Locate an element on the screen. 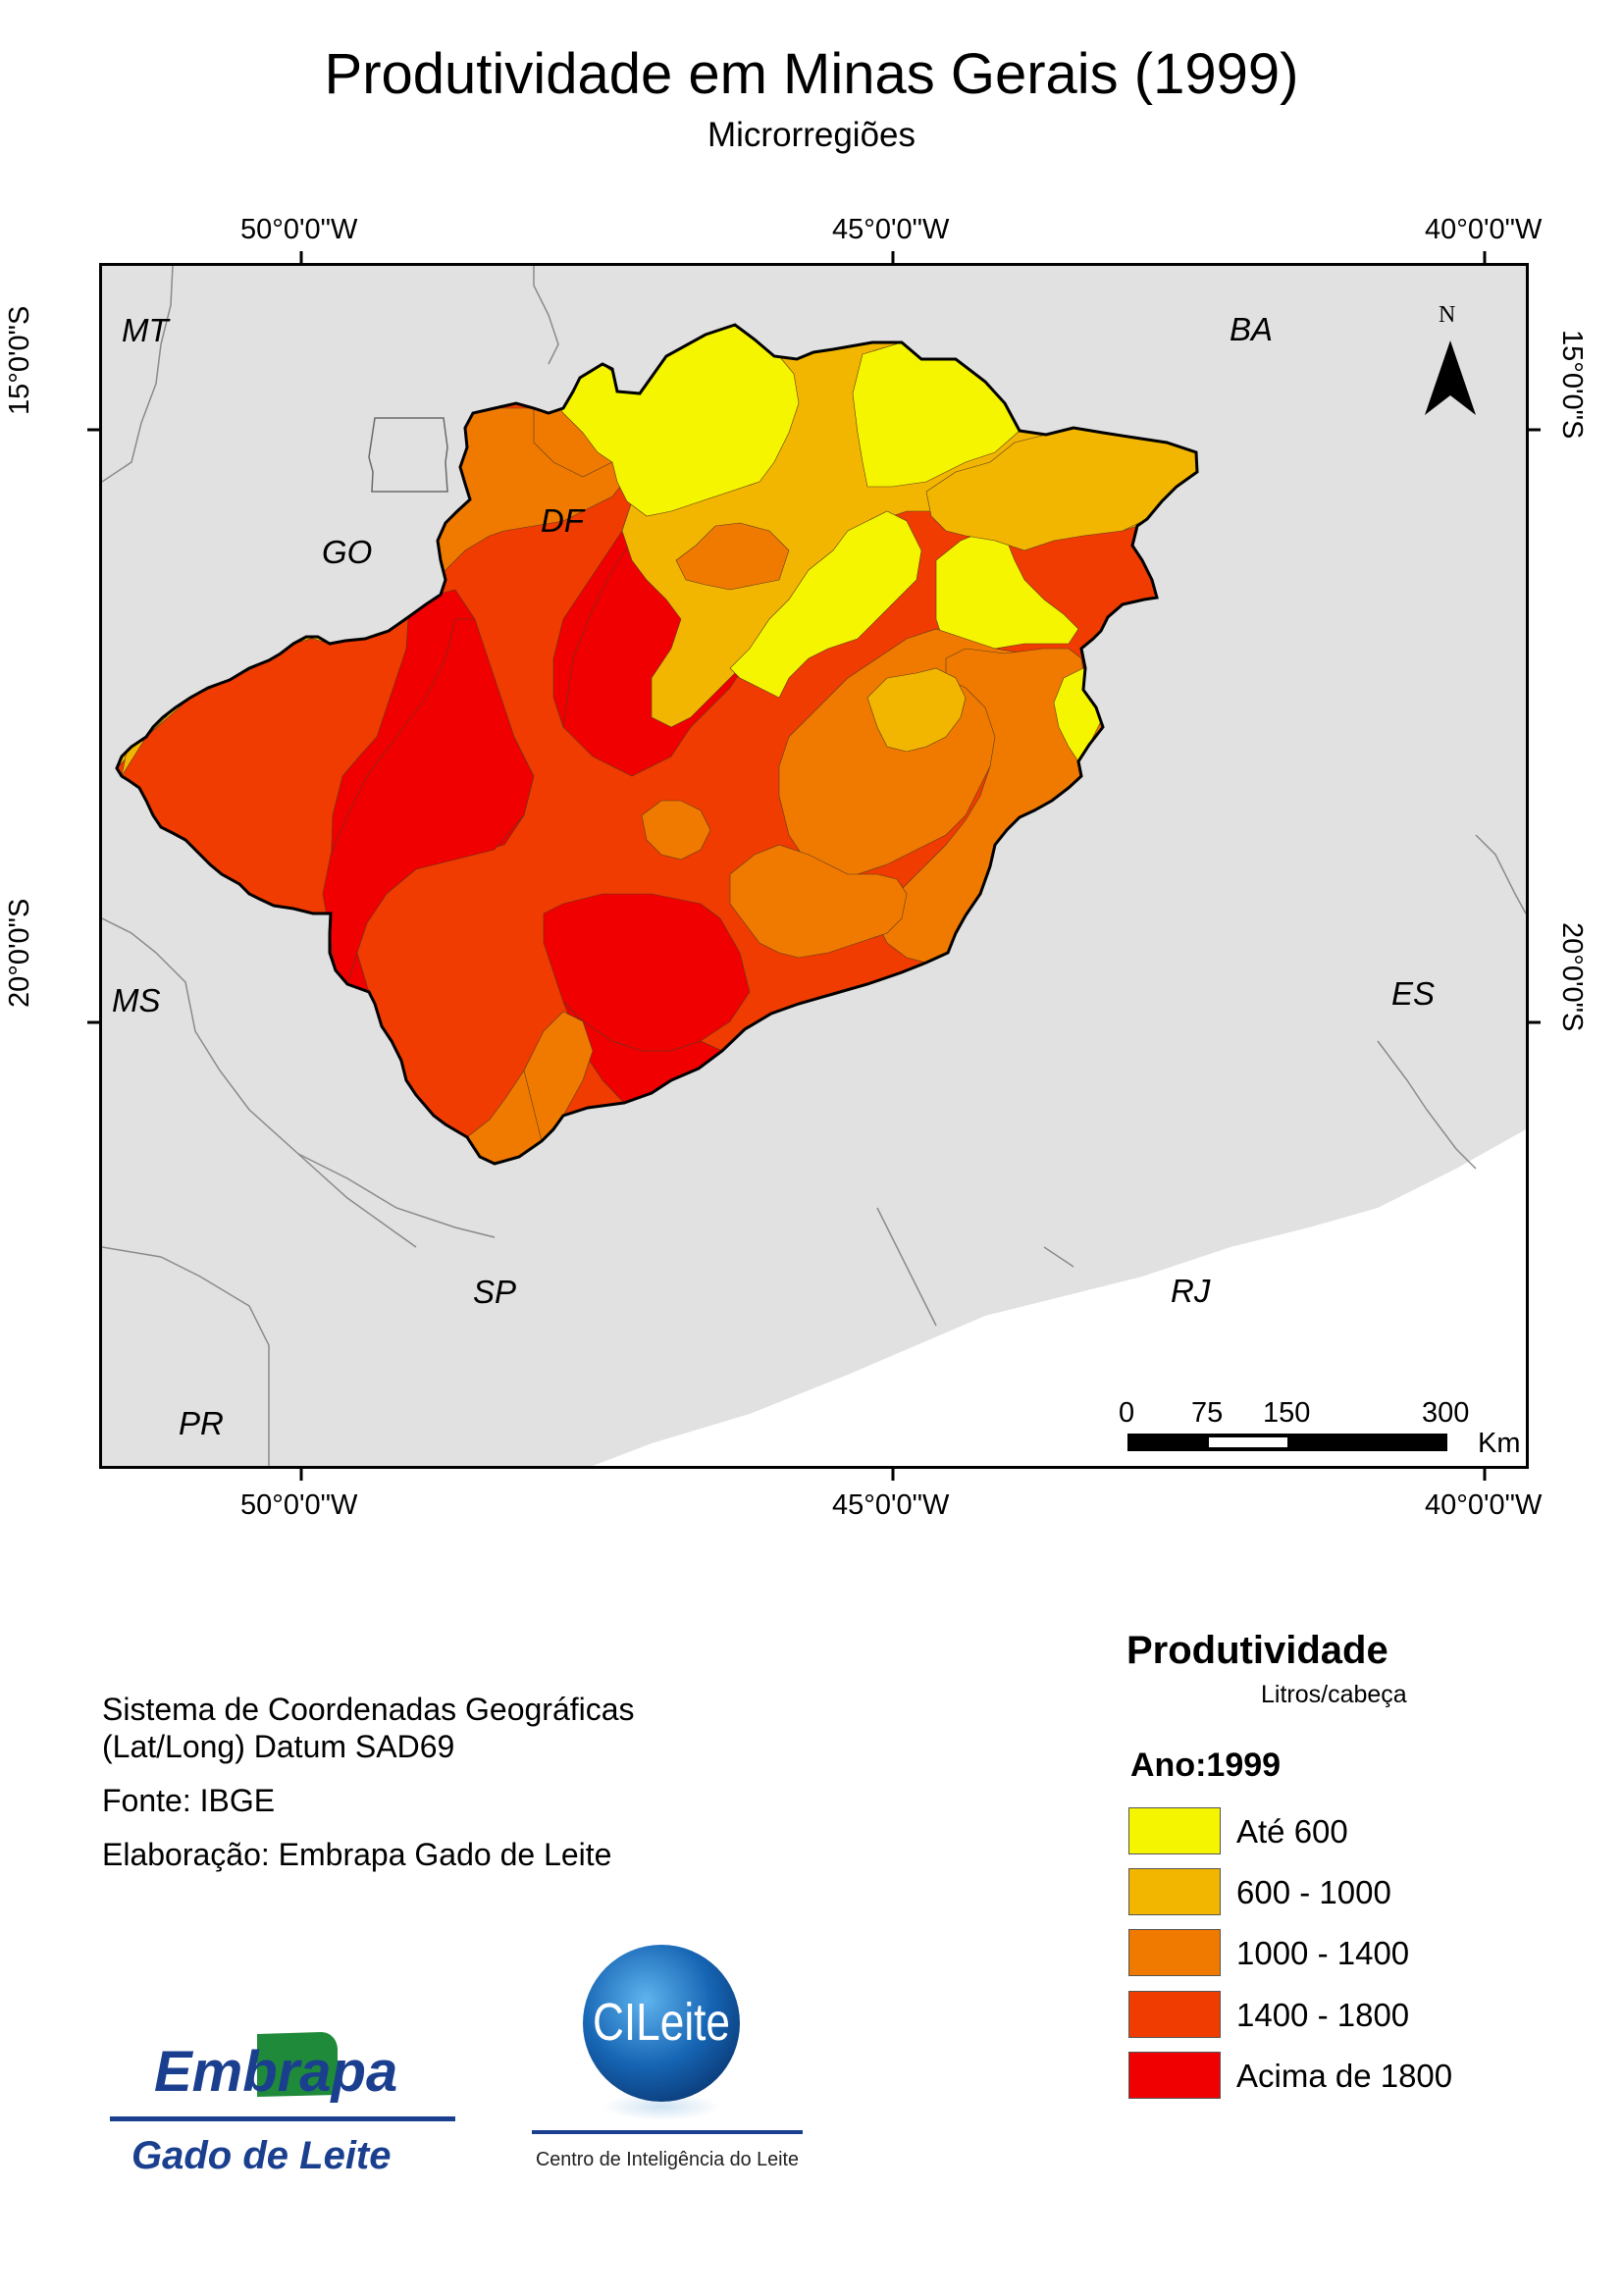 This screenshot has height=2296, width=1623. scale-tick-150: 150 is located at coordinates (1287, 1413).